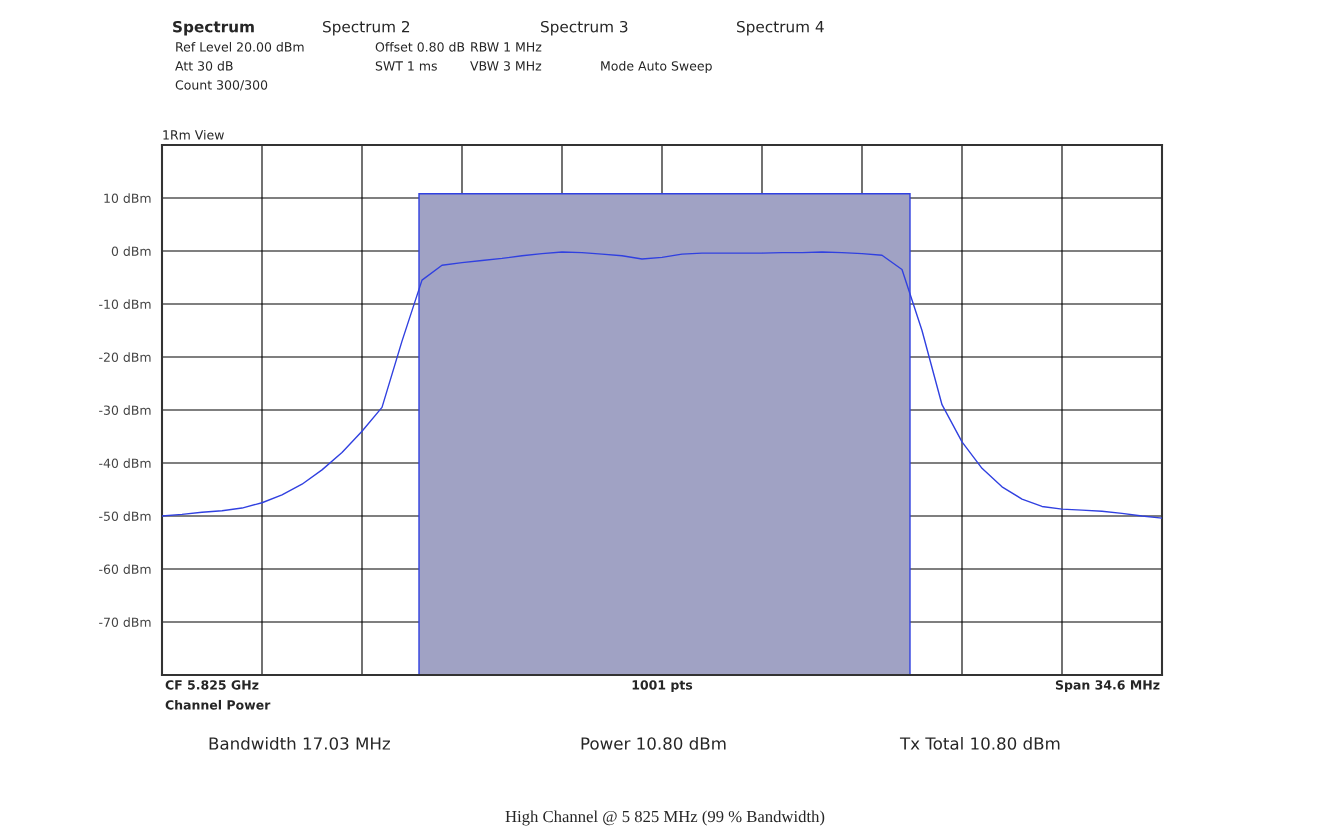 This screenshot has height=835, width=1330. What do you see at coordinates (1107, 686) in the screenshot?
I see `text: Span 34.6 MHz` at bounding box center [1107, 686].